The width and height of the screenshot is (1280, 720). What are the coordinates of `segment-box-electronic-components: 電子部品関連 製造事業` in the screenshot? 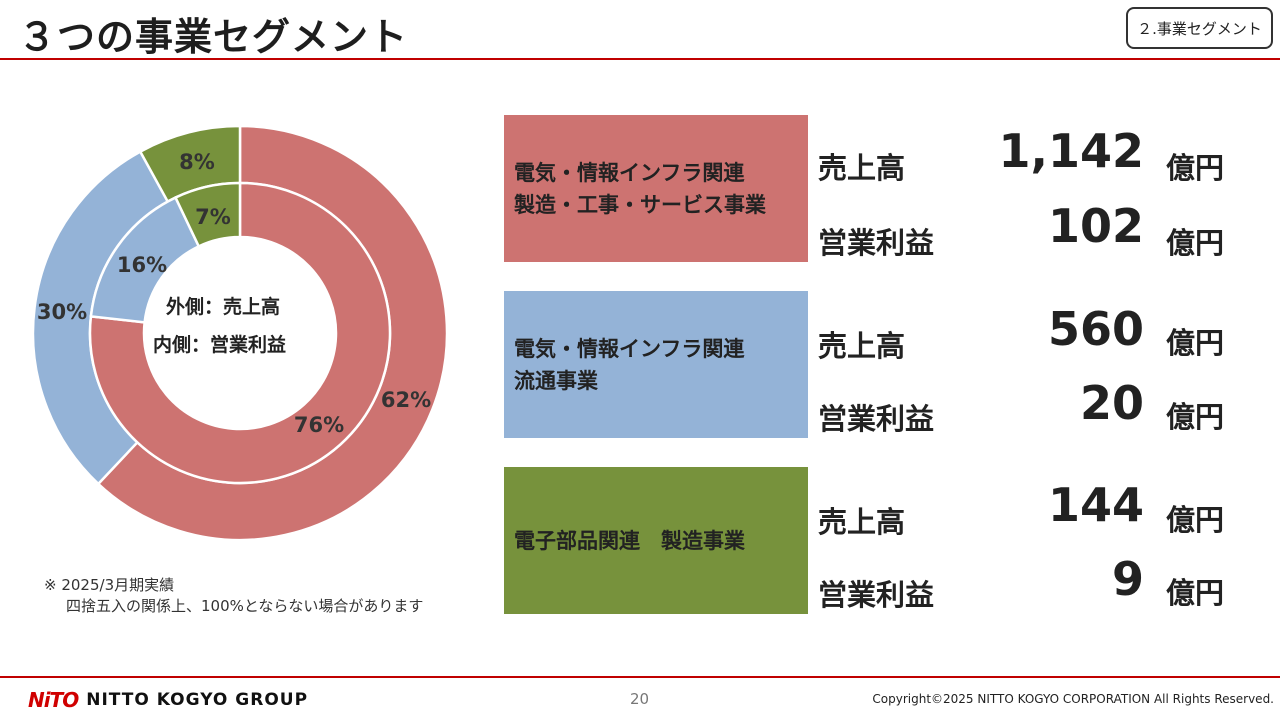 It's located at (656, 540).